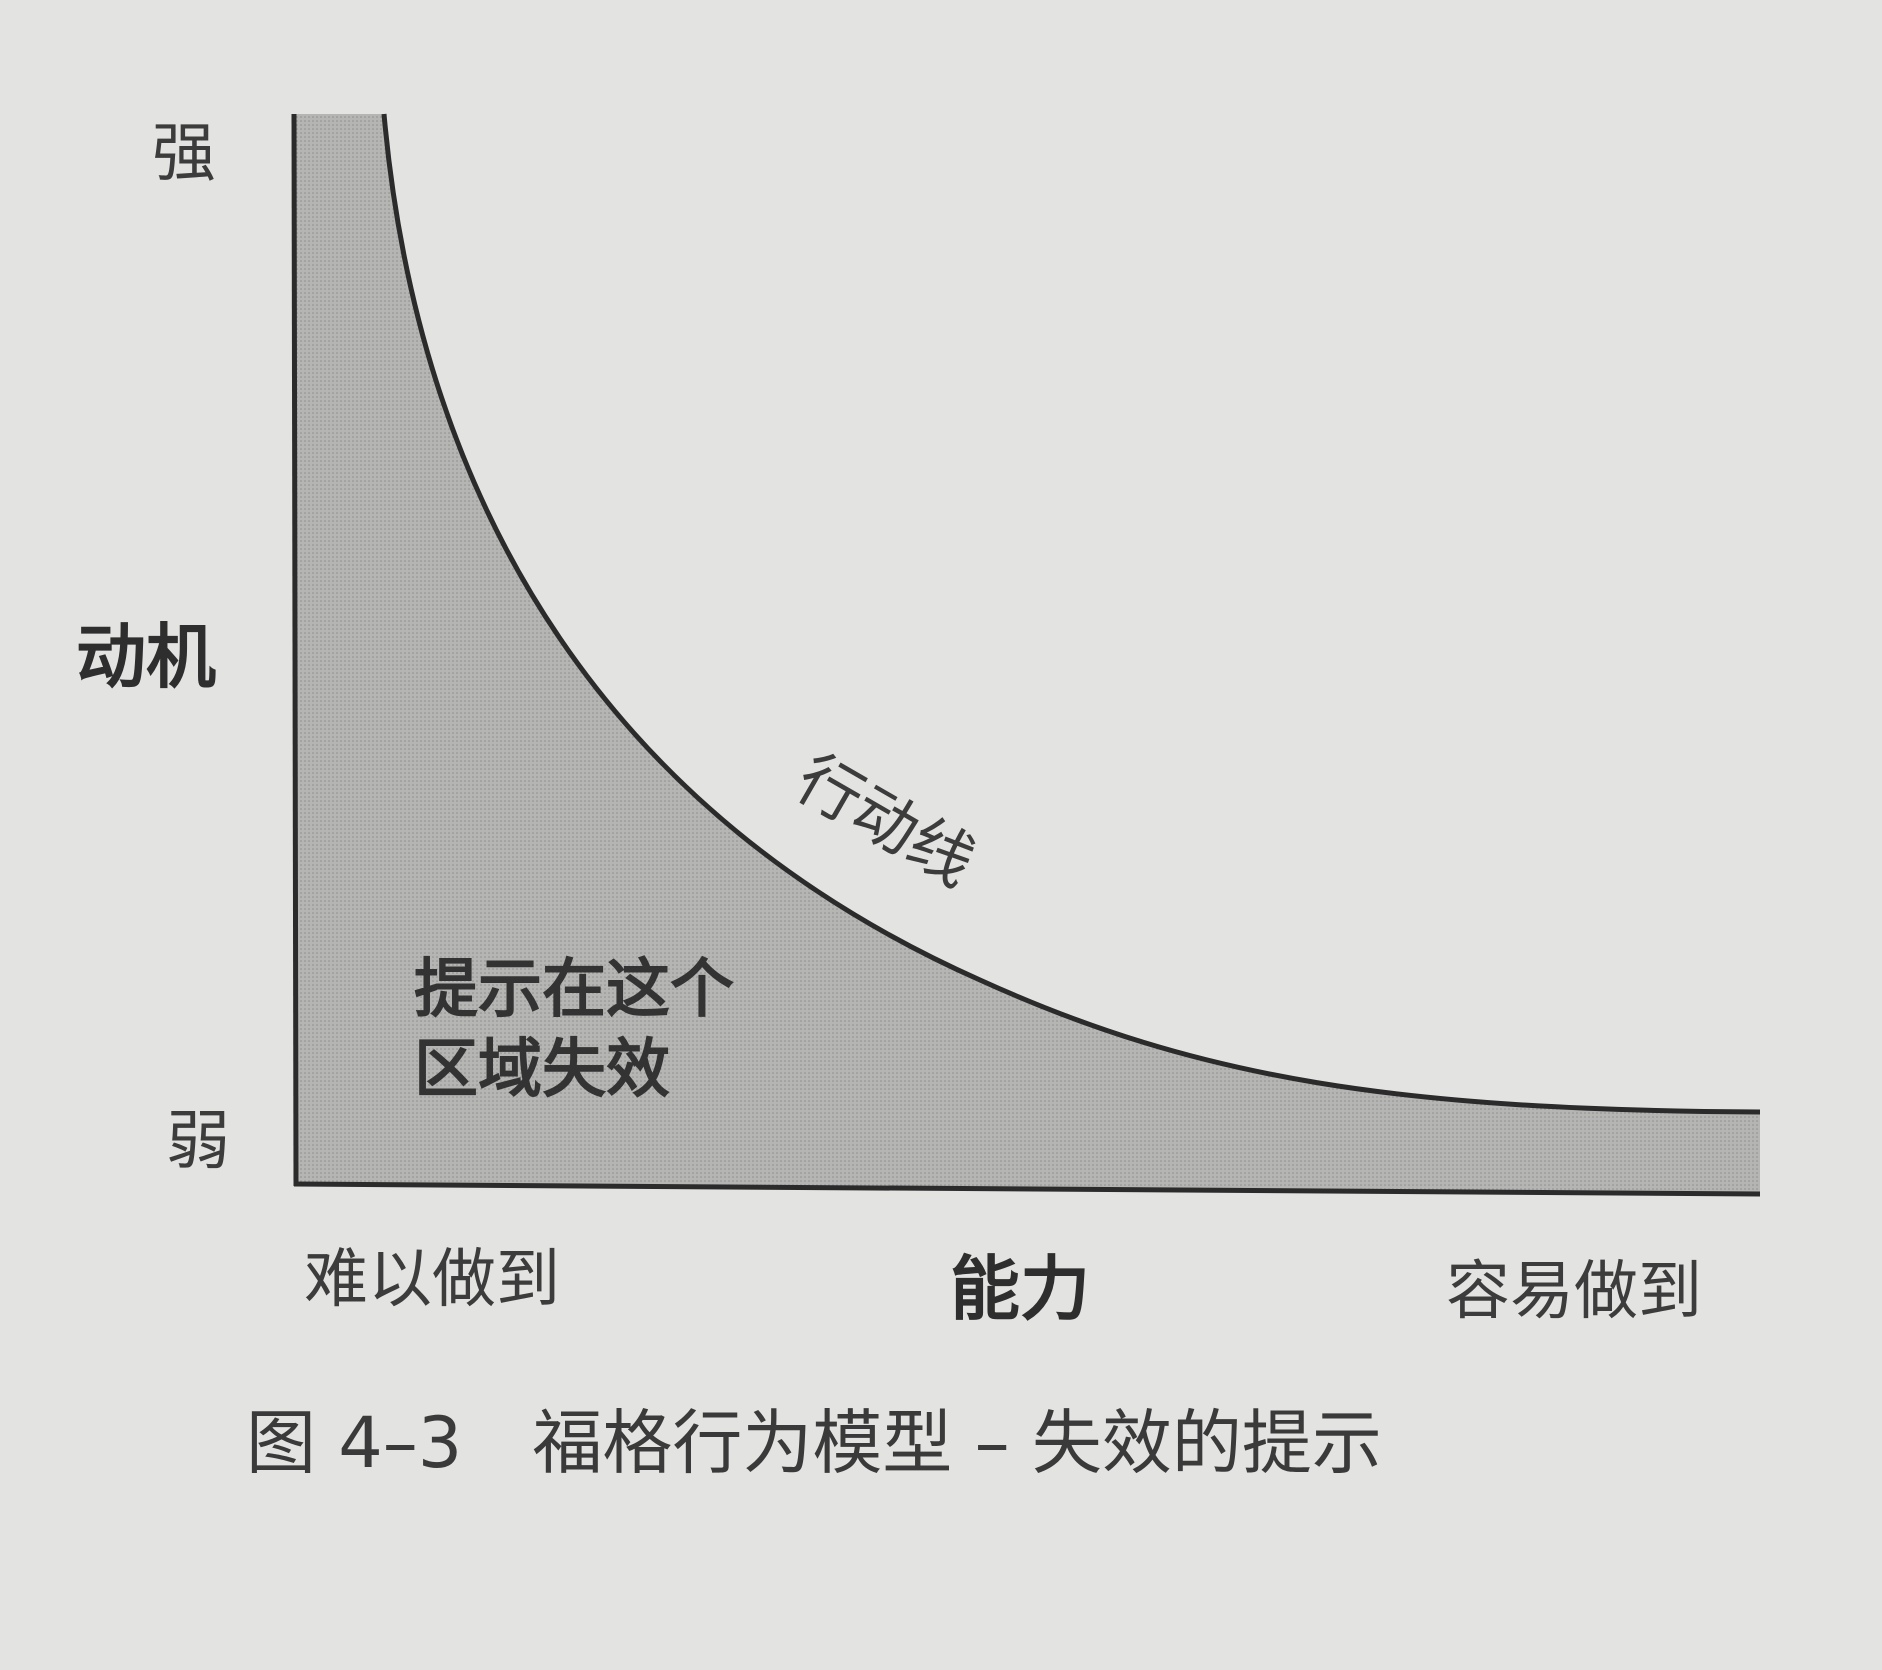 The image size is (1882, 1670). Describe the element at coordinates (574, 1030) in the screenshot. I see `zone-label: 提示在这个 区域失效` at that location.